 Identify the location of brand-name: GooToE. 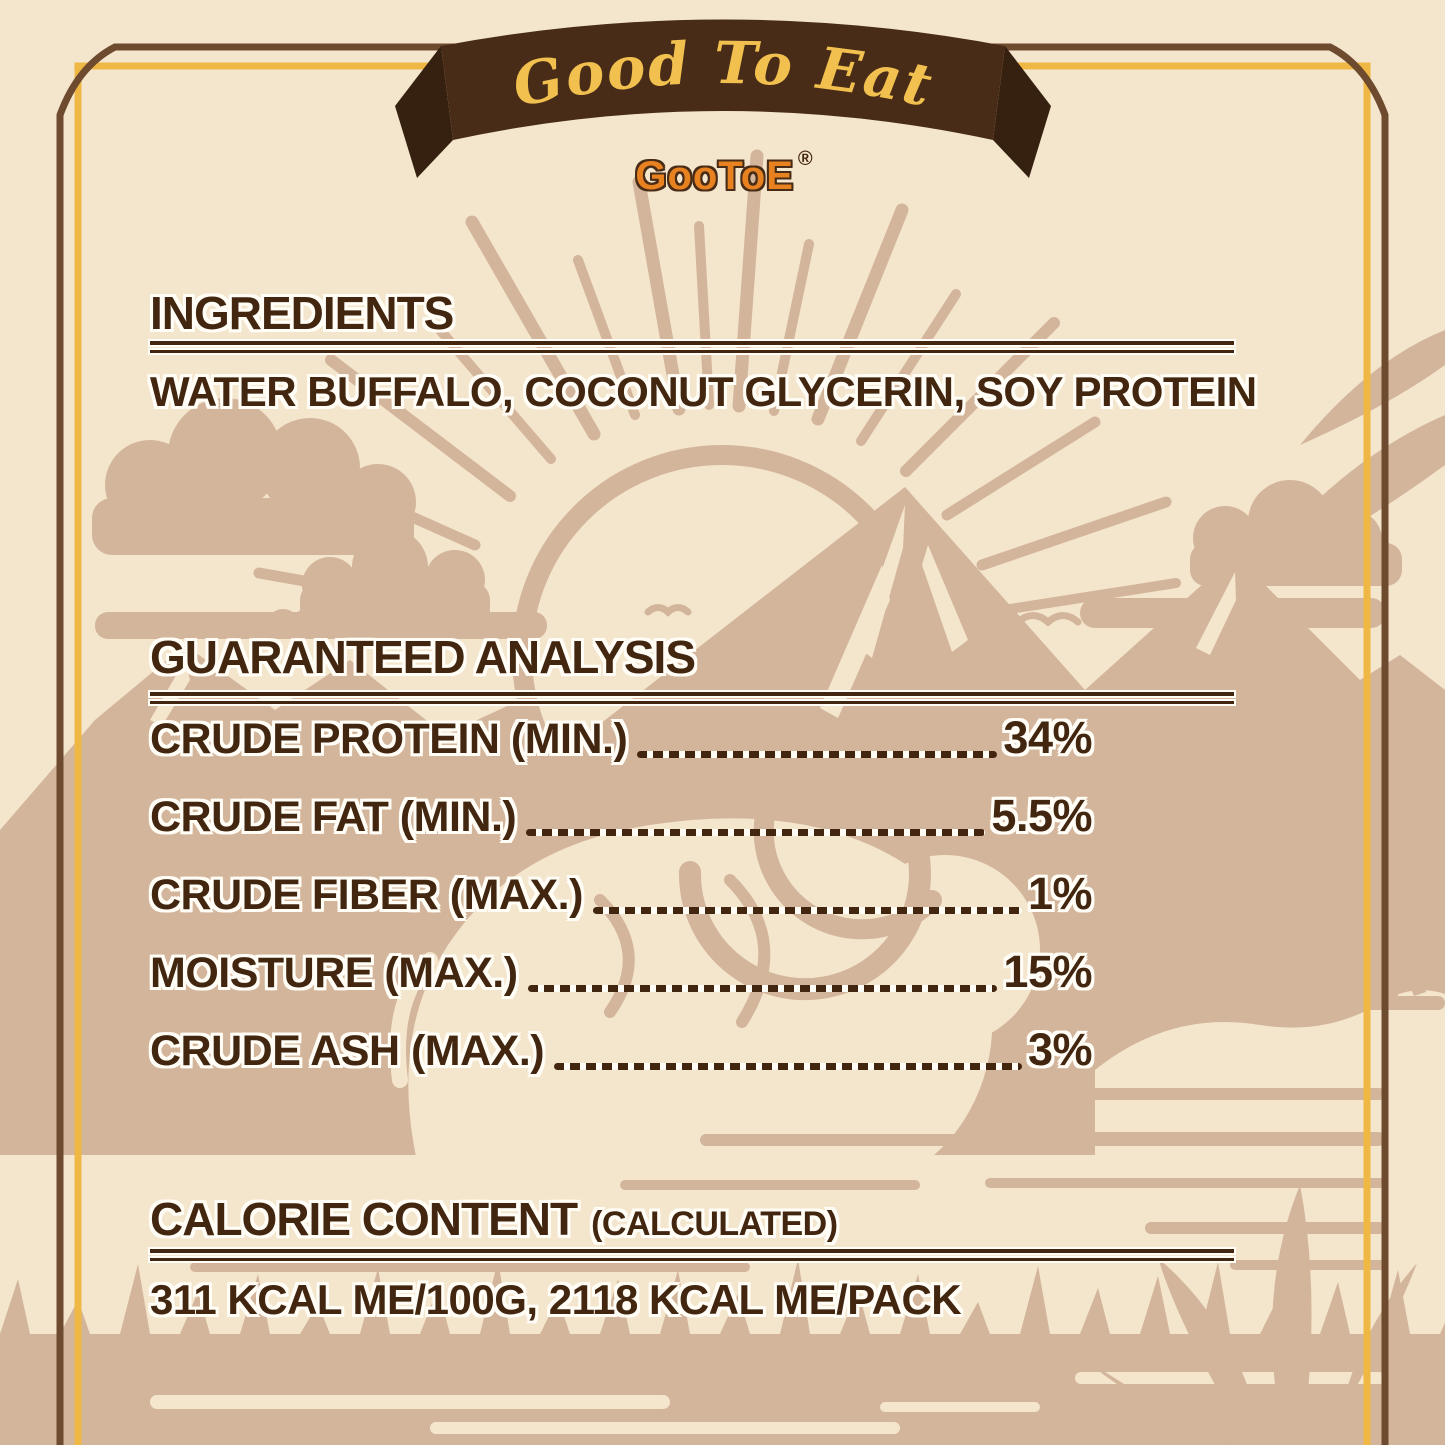
(714, 176).